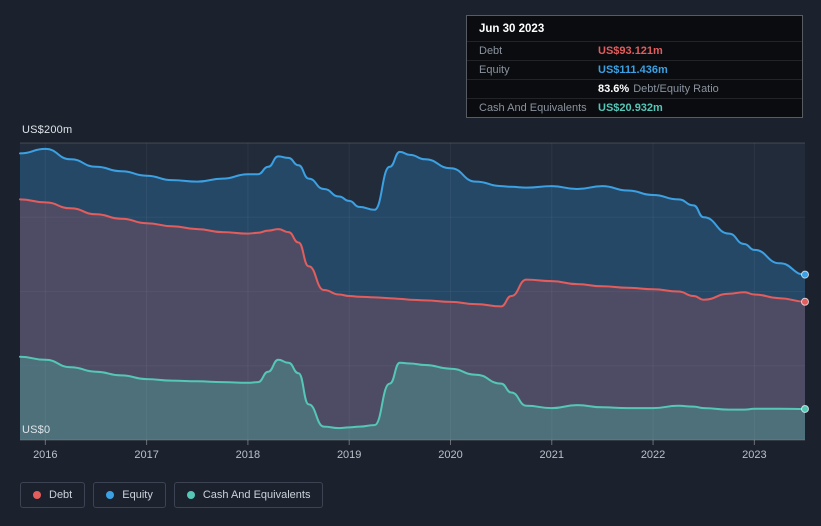 This screenshot has width=821, height=526. Describe the element at coordinates (630, 51) in the screenshot. I see `tooltip-debt-value: US$93.121m` at that location.